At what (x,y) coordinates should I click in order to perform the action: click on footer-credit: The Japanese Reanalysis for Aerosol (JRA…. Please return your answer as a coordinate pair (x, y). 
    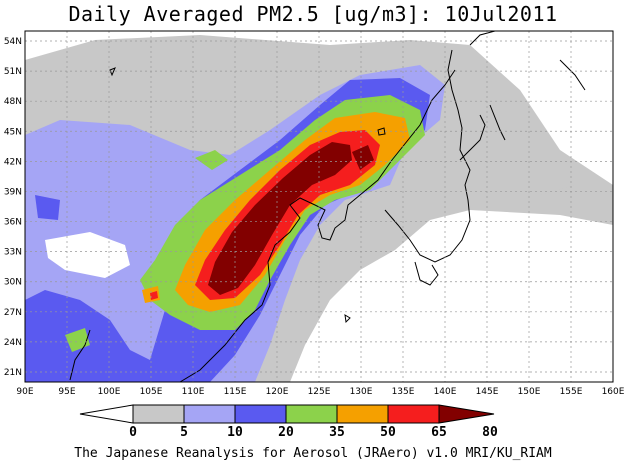
    Looking at the image, I should click on (313, 453).